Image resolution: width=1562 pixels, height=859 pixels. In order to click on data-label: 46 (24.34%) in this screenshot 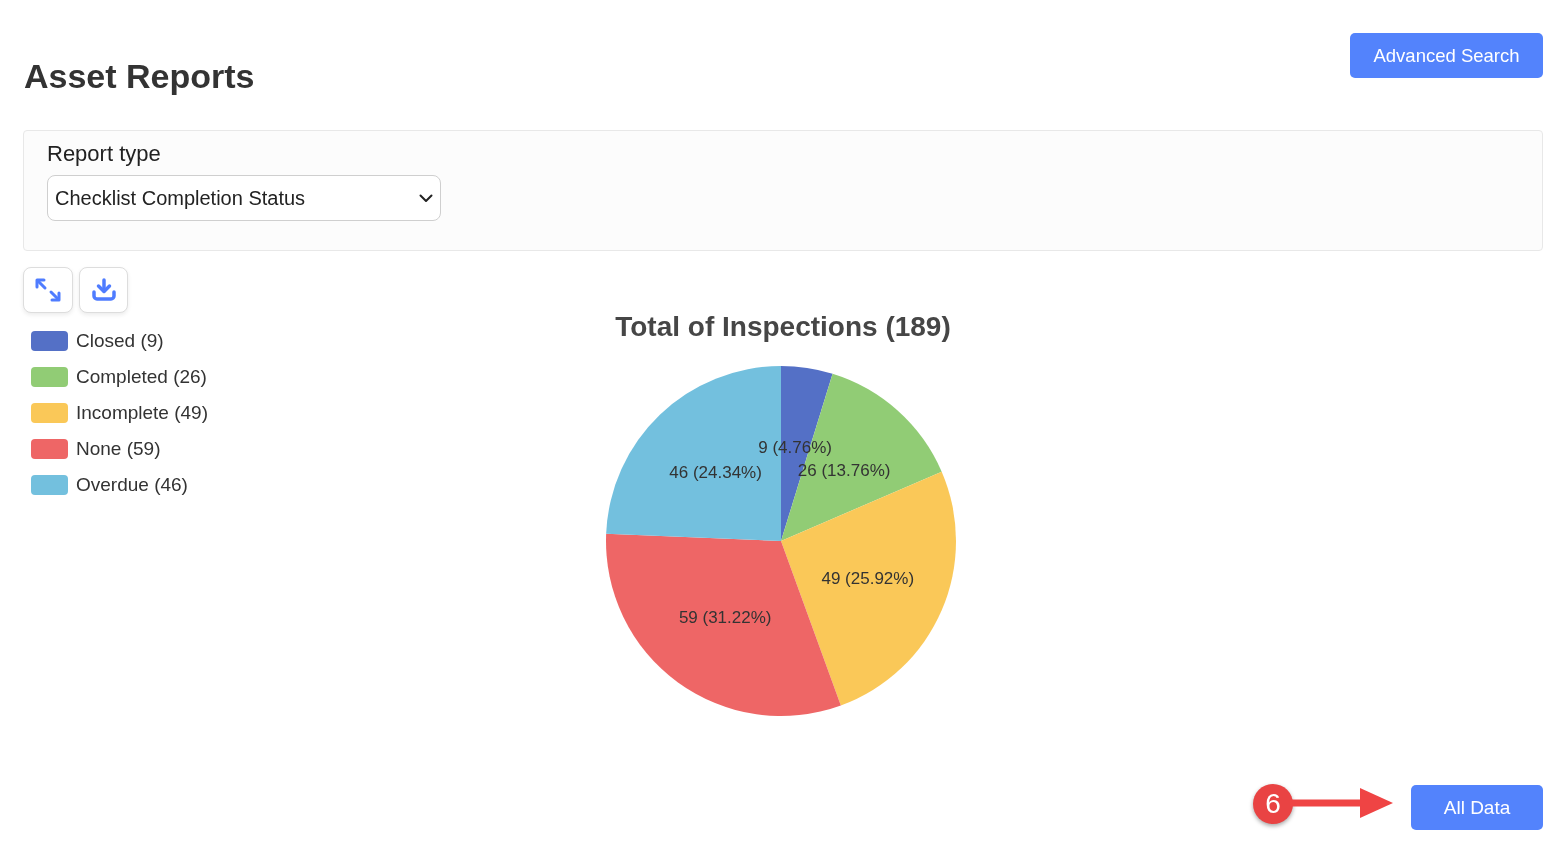, I will do `click(715, 473)`.